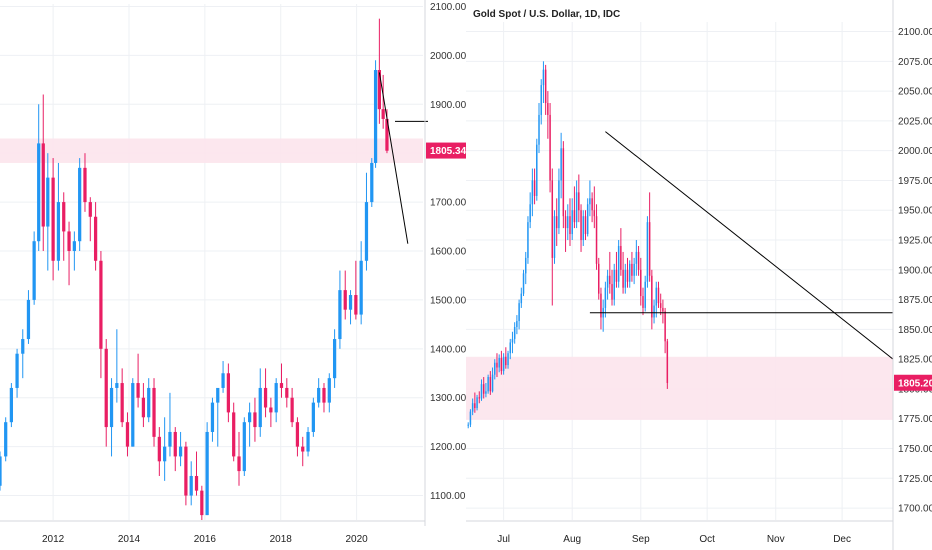  Describe the element at coordinates (448, 496) in the screenshot. I see `y-tick-label: 1100.00` at that location.